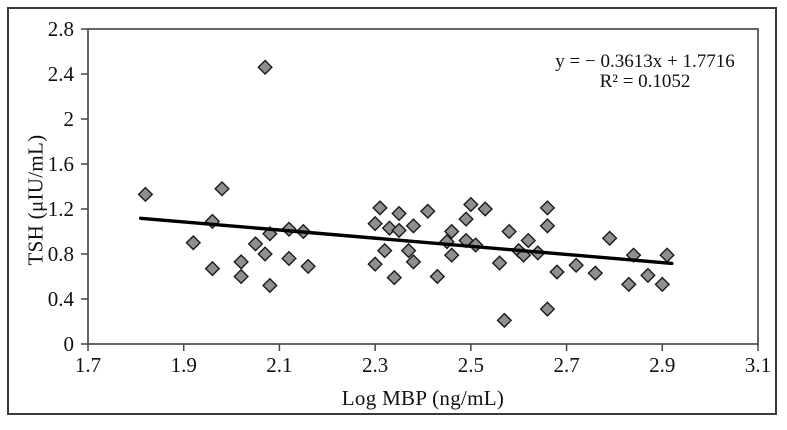 The image size is (787, 430). What do you see at coordinates (61, 254) in the screenshot?
I see `y-tick-label: 0.8` at bounding box center [61, 254].